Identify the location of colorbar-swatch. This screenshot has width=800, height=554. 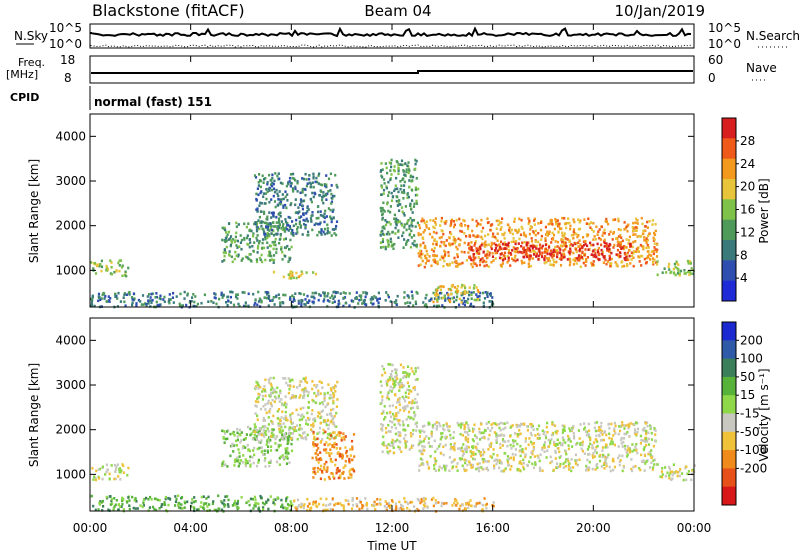
(729, 230).